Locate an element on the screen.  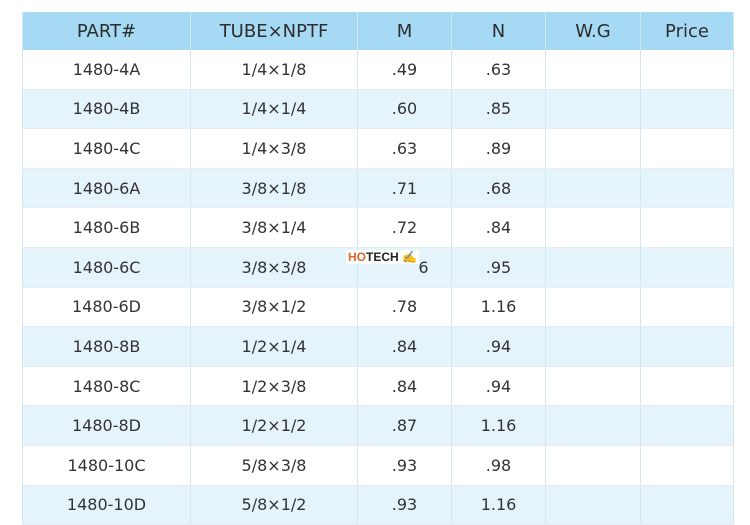
table-row: 1480-4B 1/4×1/4.60.85 is located at coordinates (378, 109).